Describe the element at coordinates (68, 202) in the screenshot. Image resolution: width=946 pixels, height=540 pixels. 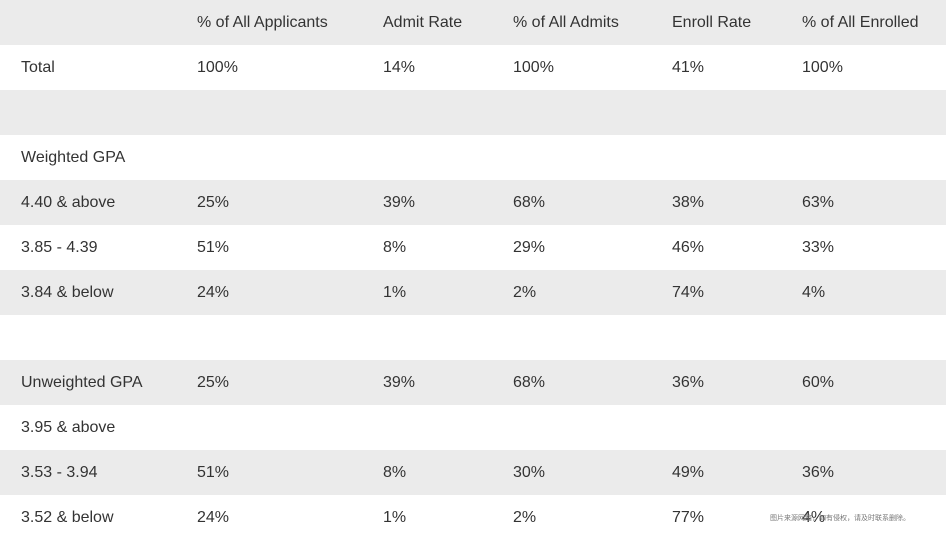
I see `row-label: 4.40 & above` at that location.